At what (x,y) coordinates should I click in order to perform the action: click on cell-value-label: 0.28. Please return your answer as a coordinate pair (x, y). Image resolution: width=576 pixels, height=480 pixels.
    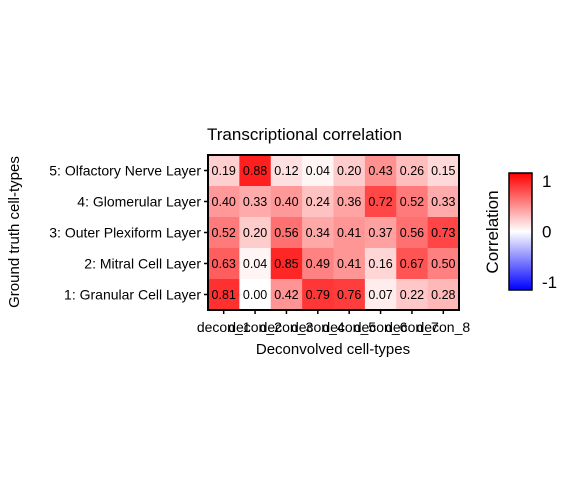
    Looking at the image, I should click on (443, 295).